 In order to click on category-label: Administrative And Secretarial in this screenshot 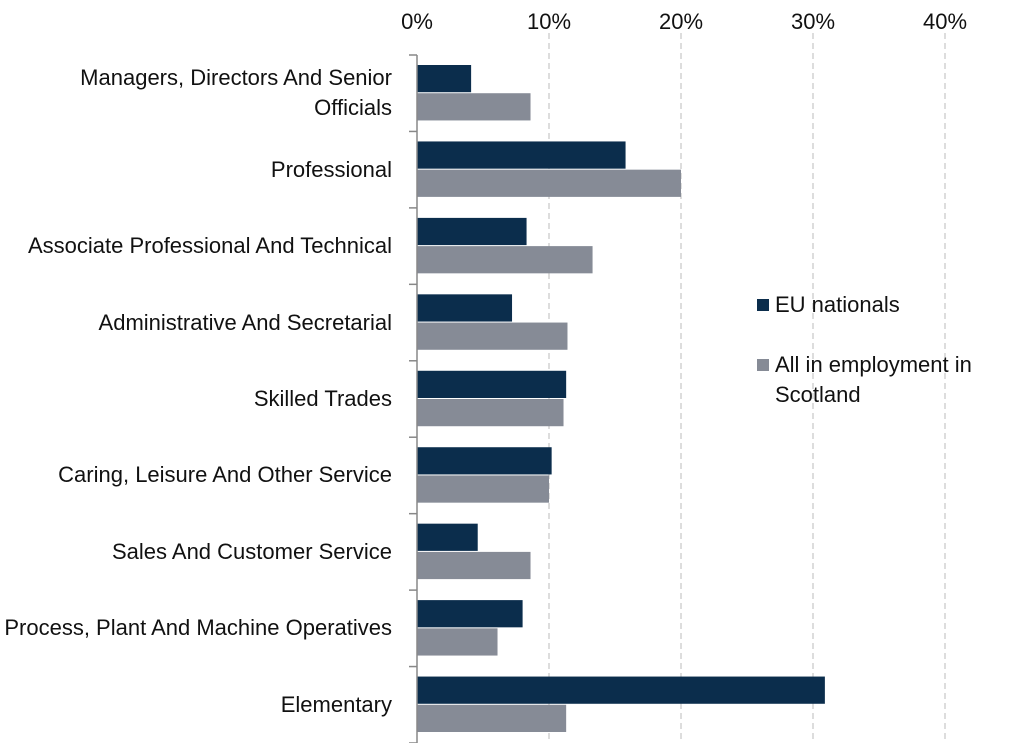, I will do `click(245, 322)`.